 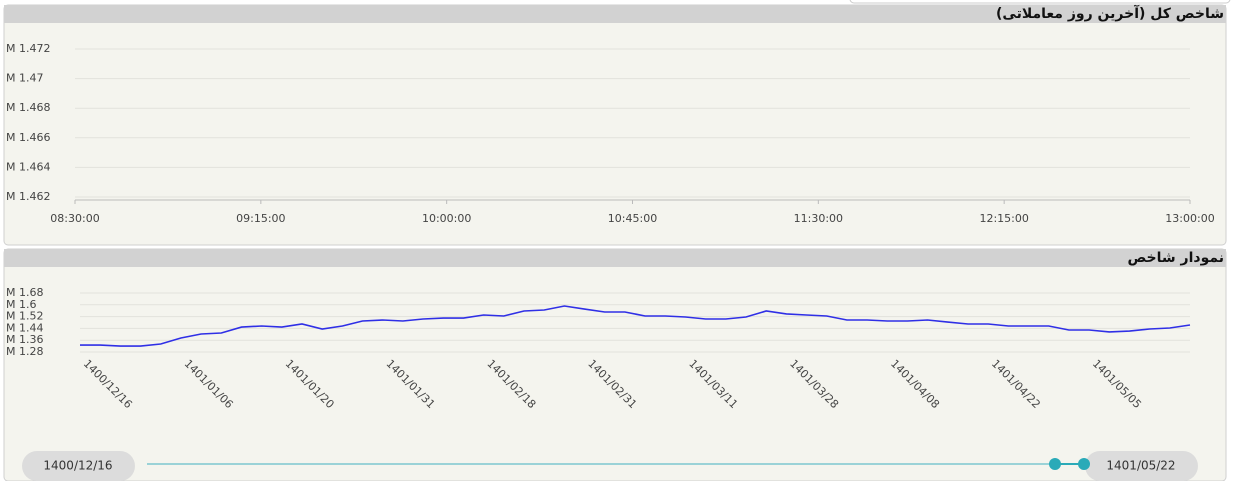 What do you see at coordinates (1040, 2) in the screenshot?
I see `top-control` at bounding box center [1040, 2].